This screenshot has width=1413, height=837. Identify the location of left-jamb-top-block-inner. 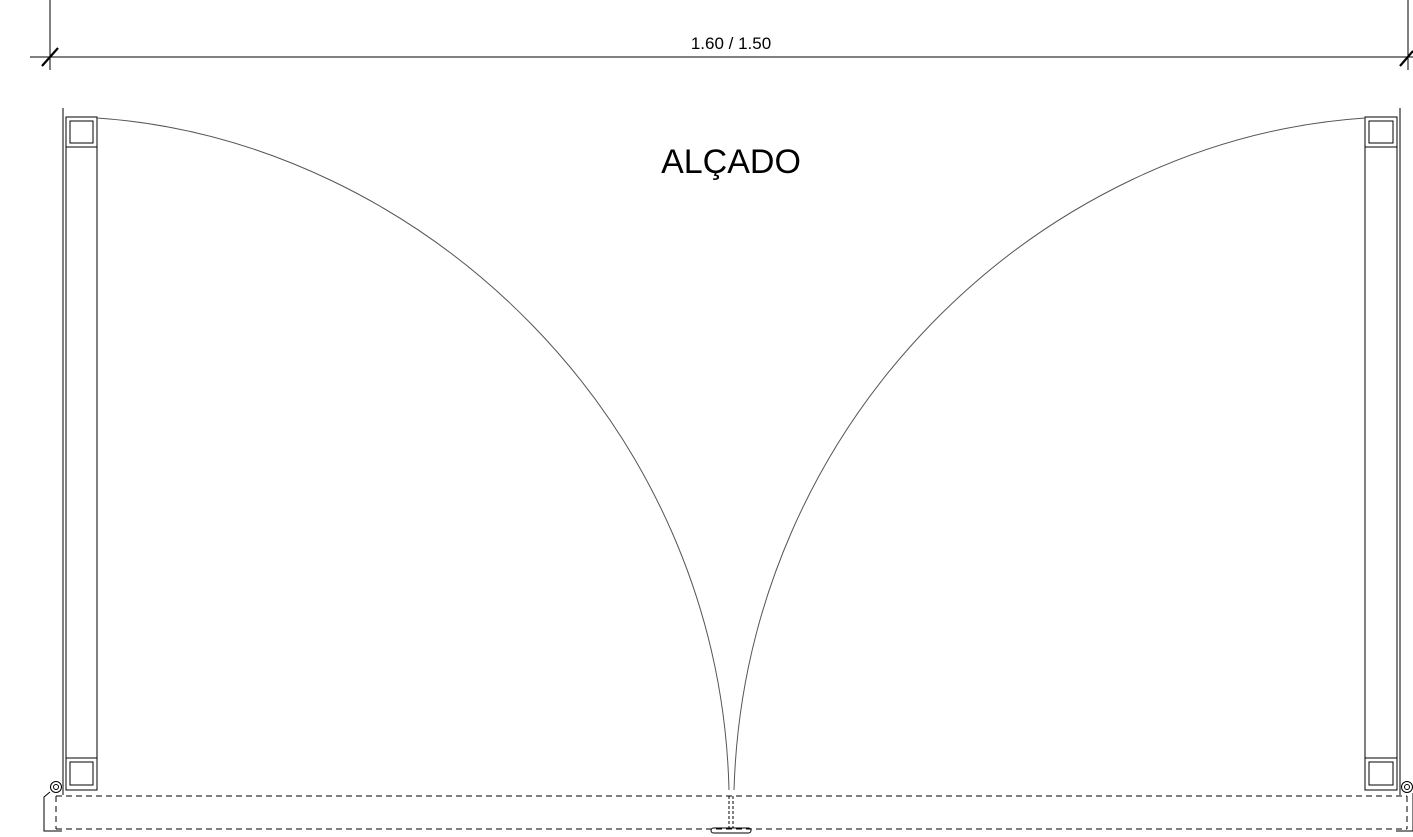
(81, 132).